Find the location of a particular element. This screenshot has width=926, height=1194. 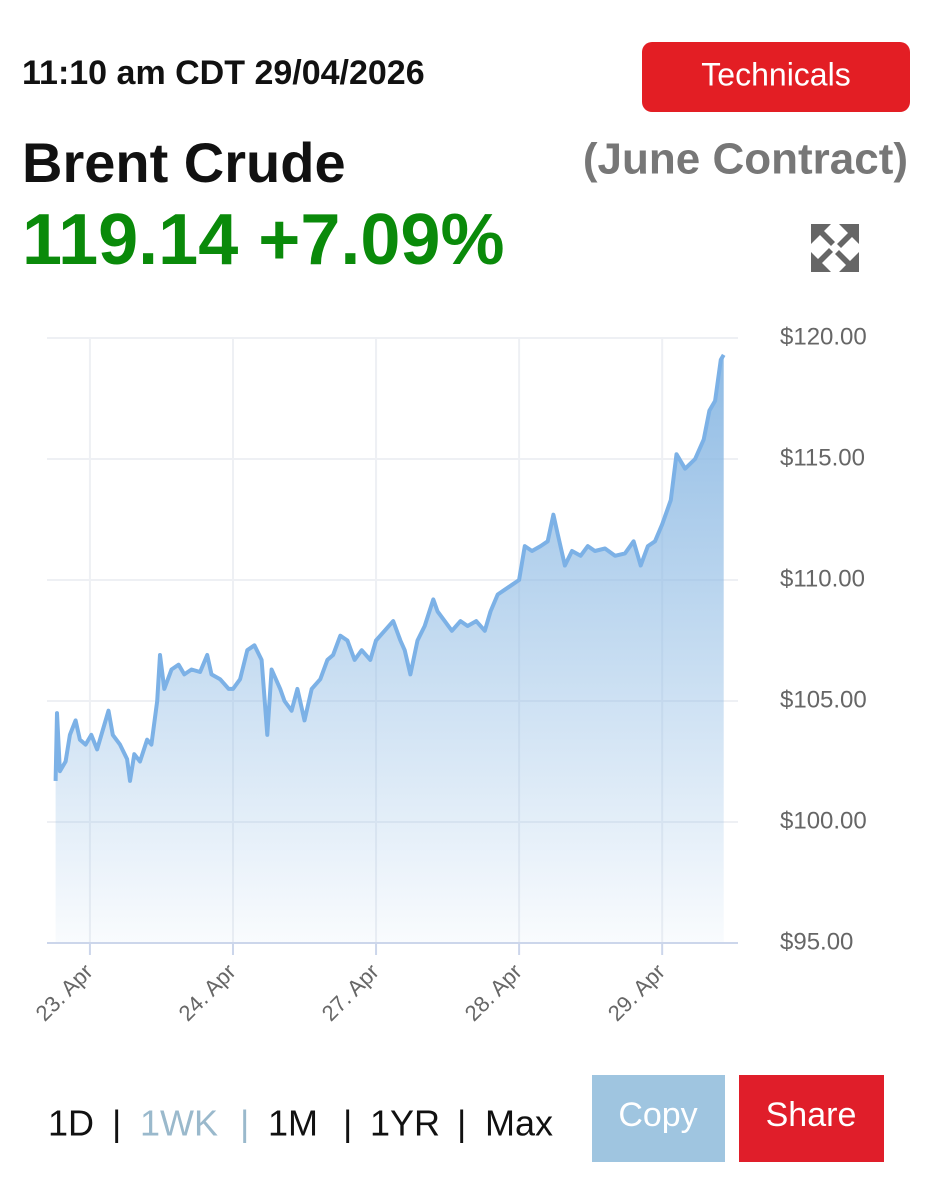

technicals-label: Technicals is located at coordinates (775, 74).